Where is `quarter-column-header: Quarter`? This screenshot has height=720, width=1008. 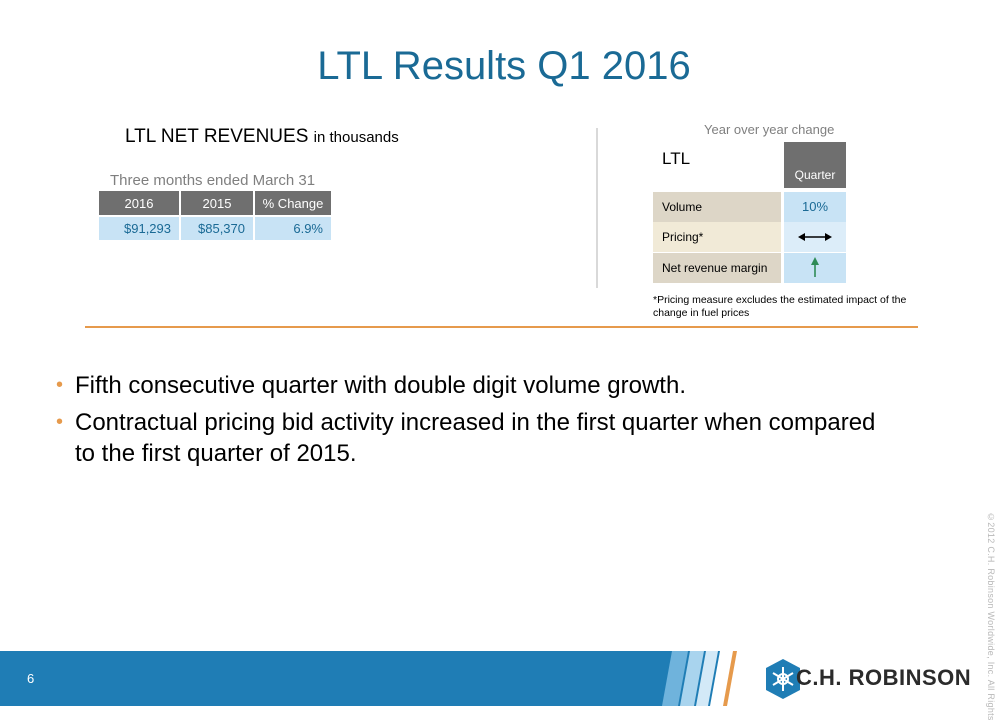 quarter-column-header: Quarter is located at coordinates (815, 165).